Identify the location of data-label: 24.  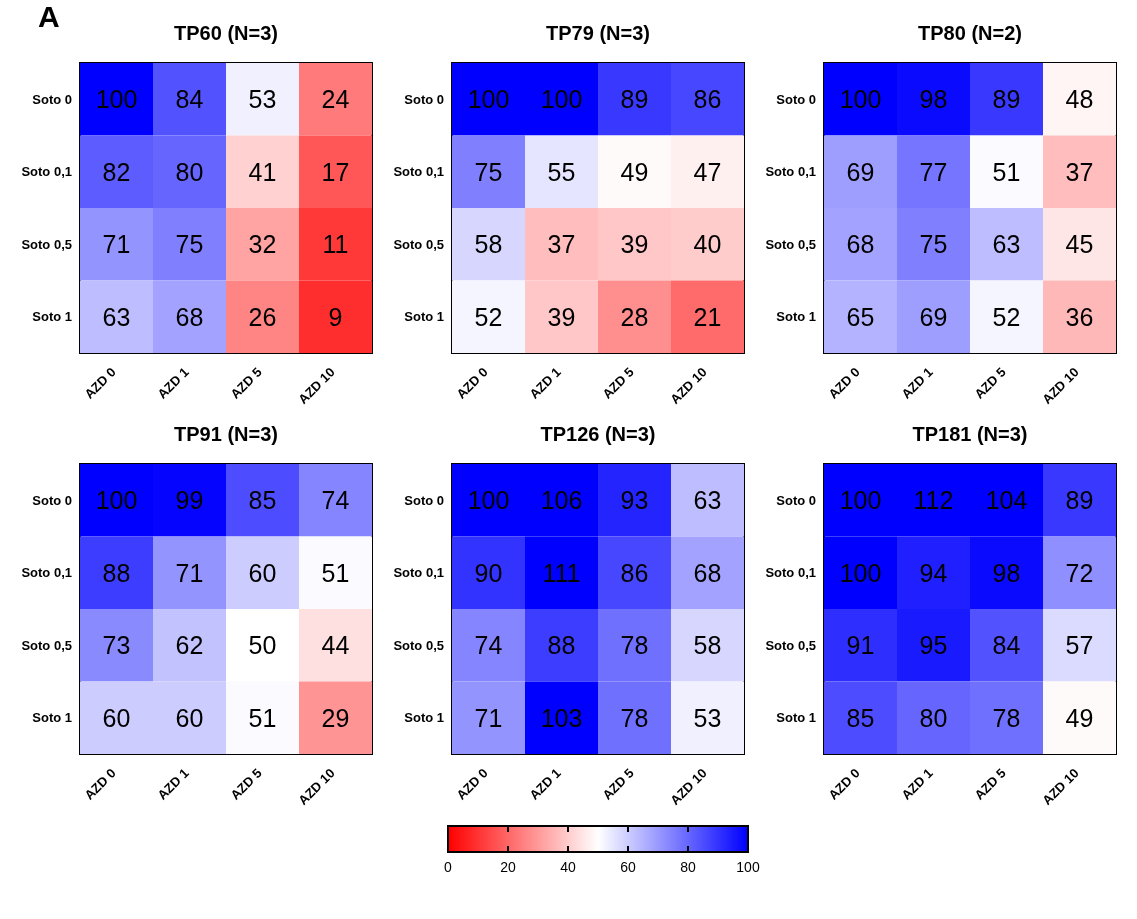
(335, 99).